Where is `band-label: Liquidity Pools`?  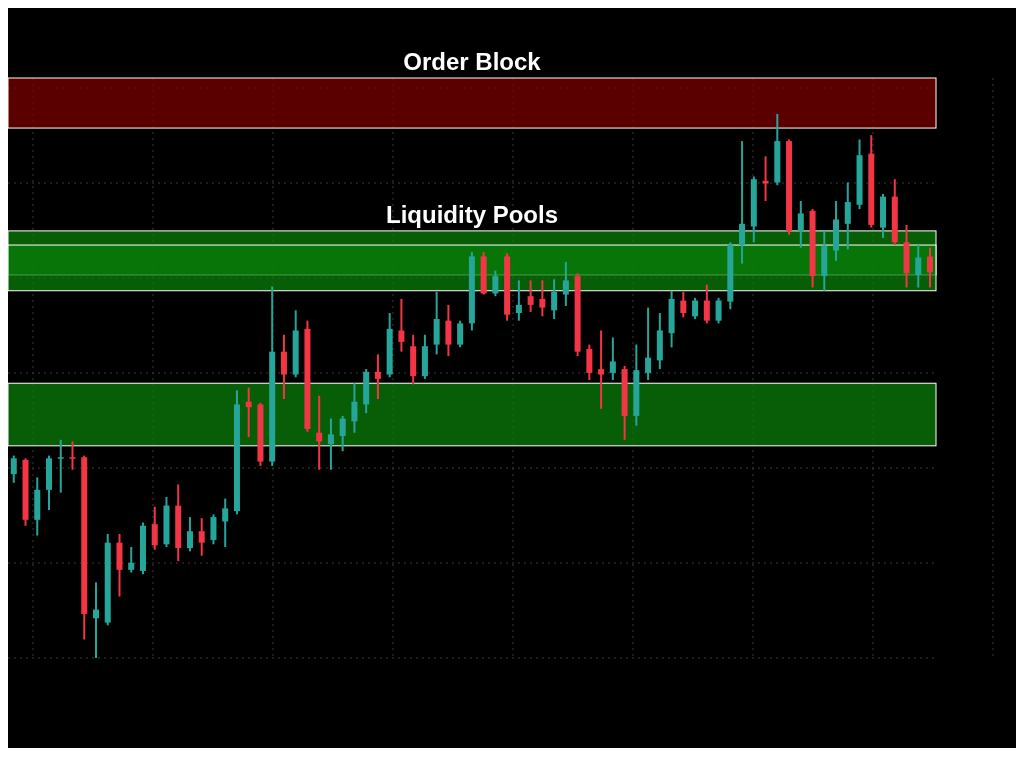 band-label: Liquidity Pools is located at coordinates (472, 214).